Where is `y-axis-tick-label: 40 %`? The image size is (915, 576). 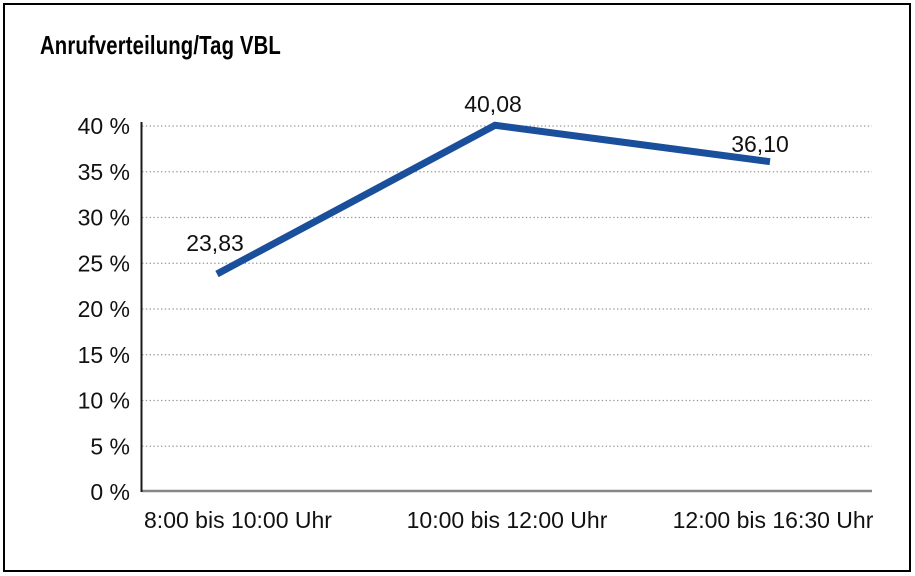
y-axis-tick-label: 40 % is located at coordinates (104, 126).